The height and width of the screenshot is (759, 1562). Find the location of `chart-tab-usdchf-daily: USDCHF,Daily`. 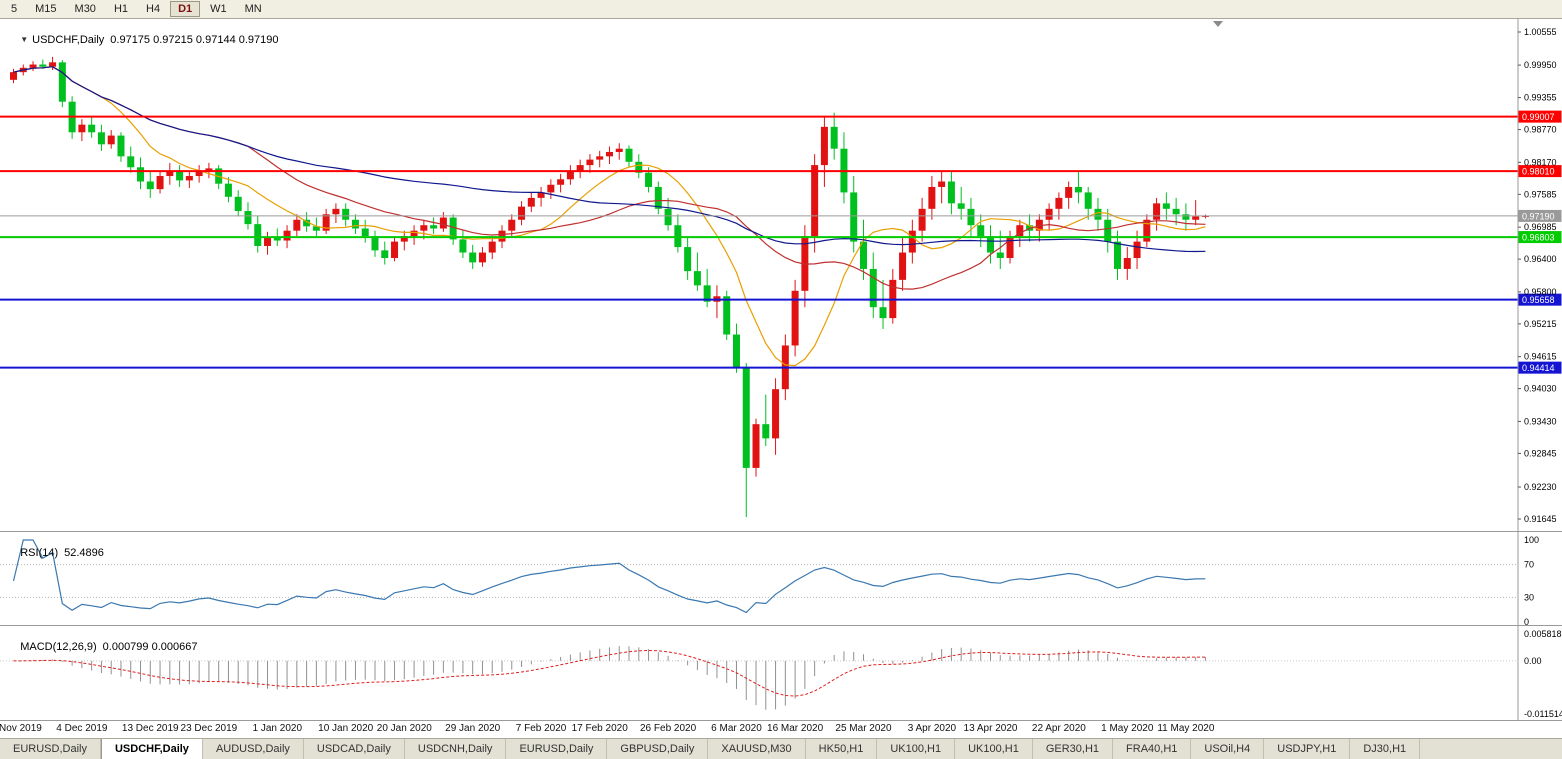

chart-tab-usdchf-daily: USDCHF,Daily is located at coordinates (151, 749).